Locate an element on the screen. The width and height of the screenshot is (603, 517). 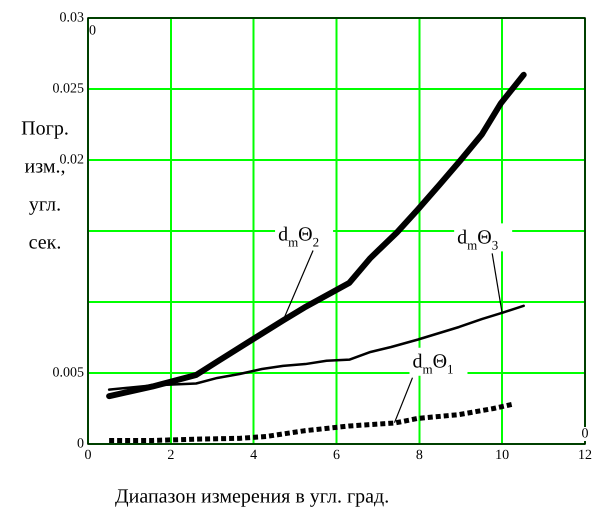
x-tick-label: 2 is located at coordinates (170, 456).